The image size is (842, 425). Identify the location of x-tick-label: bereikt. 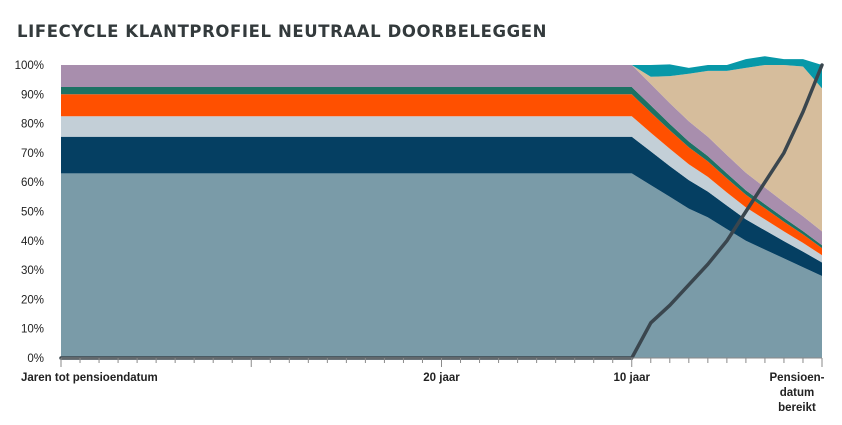
(797, 408).